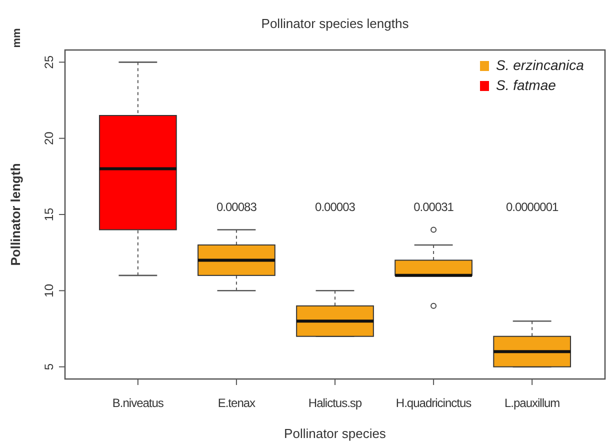 This screenshot has height=444, width=615. Describe the element at coordinates (49, 138) in the screenshot. I see `y-tick-label: 20` at that location.